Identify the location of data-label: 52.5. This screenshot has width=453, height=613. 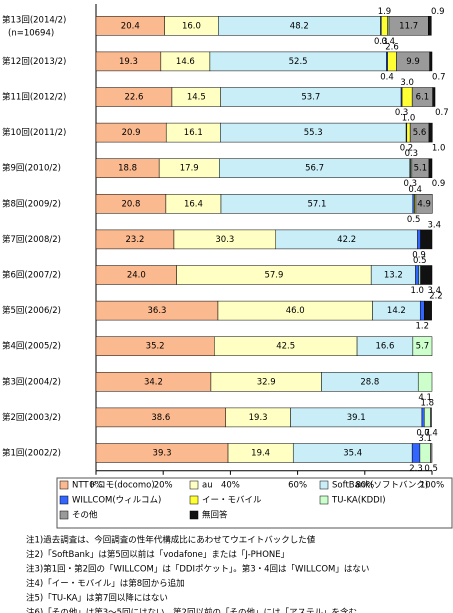
(298, 62).